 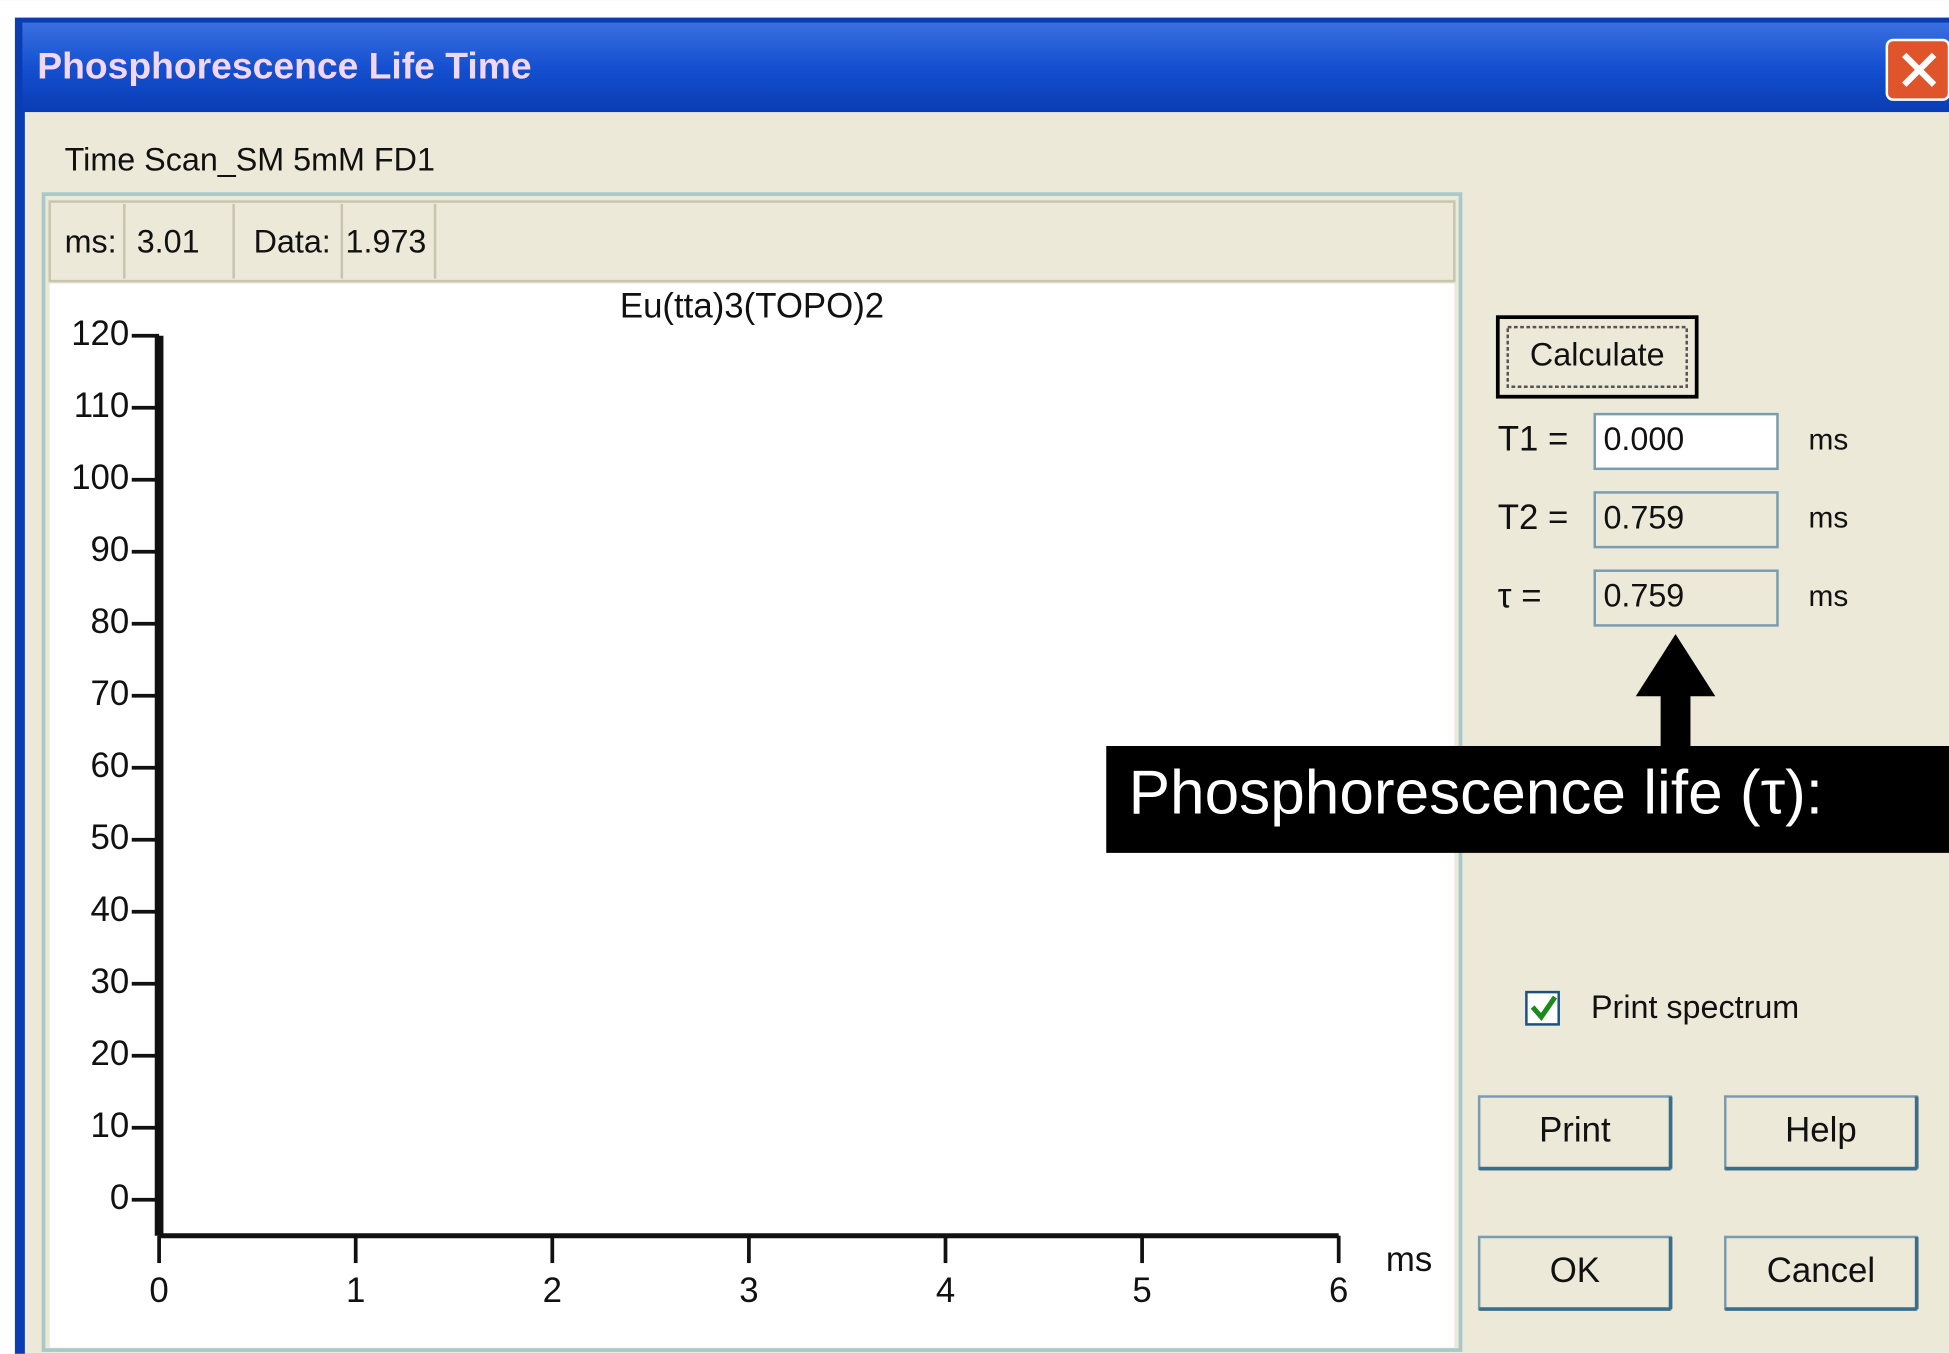 I want to click on annotation-text: Phosphorescence life (τ):, so click(x=1476, y=792).